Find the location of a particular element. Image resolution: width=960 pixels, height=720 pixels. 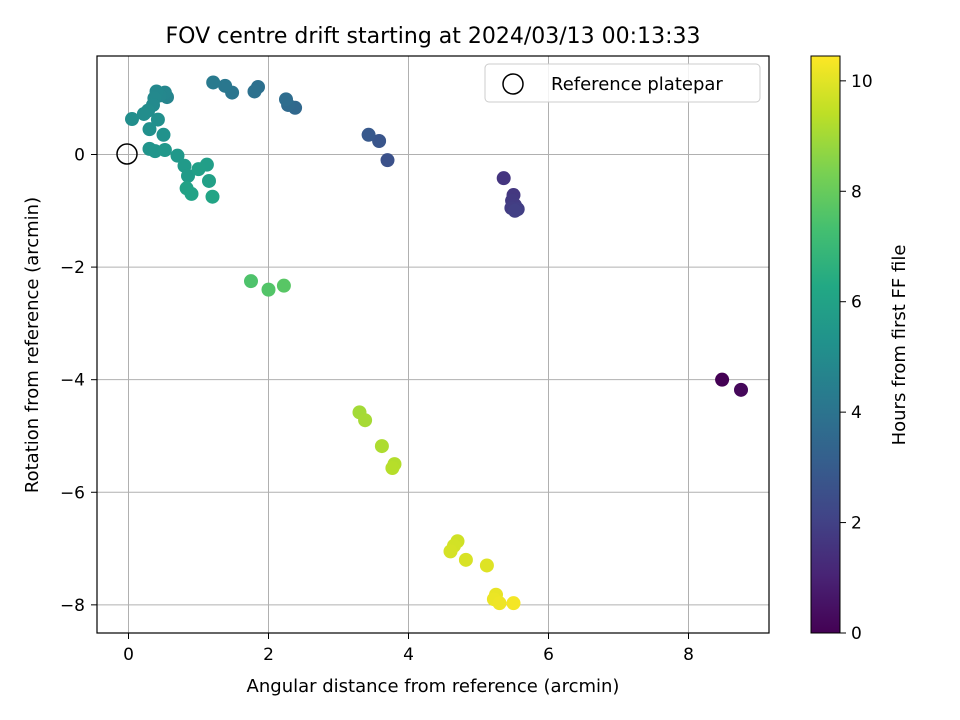

legend-marker-icon is located at coordinates (513, 84).